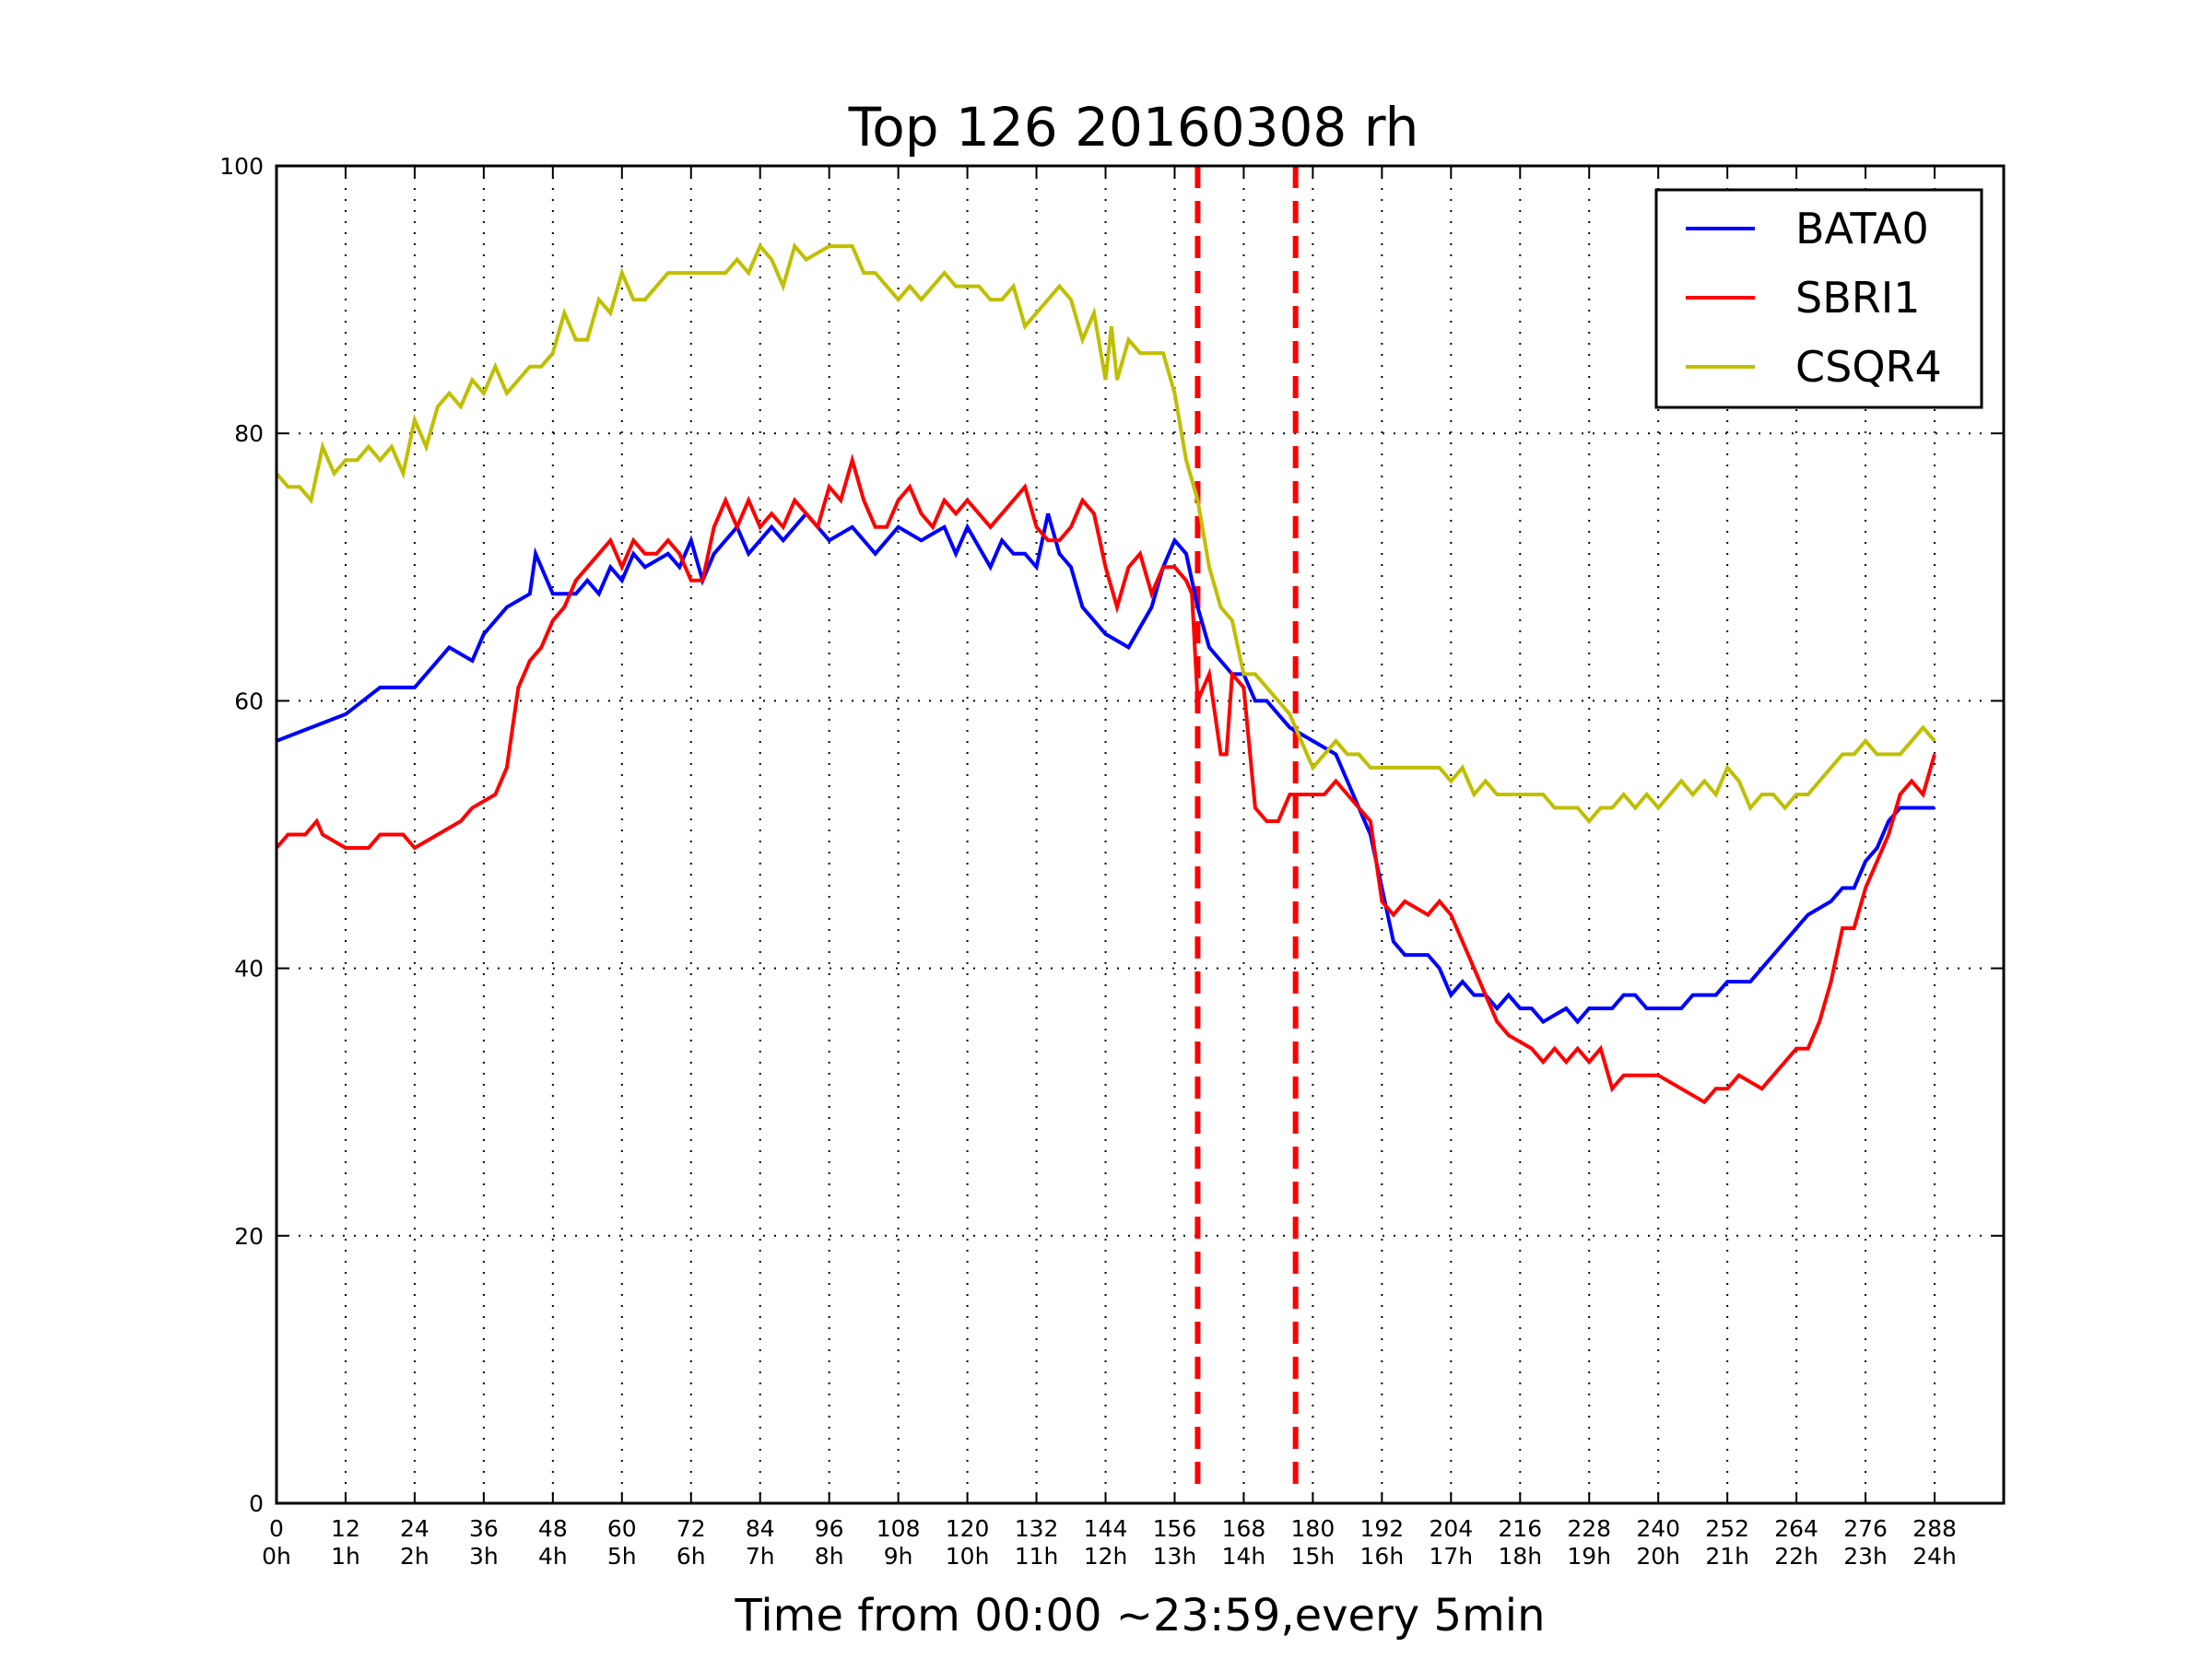 This screenshot has height=1659, width=2212. Describe the element at coordinates (241, 166) in the screenshot. I see `y-tick-label: 100` at that location.